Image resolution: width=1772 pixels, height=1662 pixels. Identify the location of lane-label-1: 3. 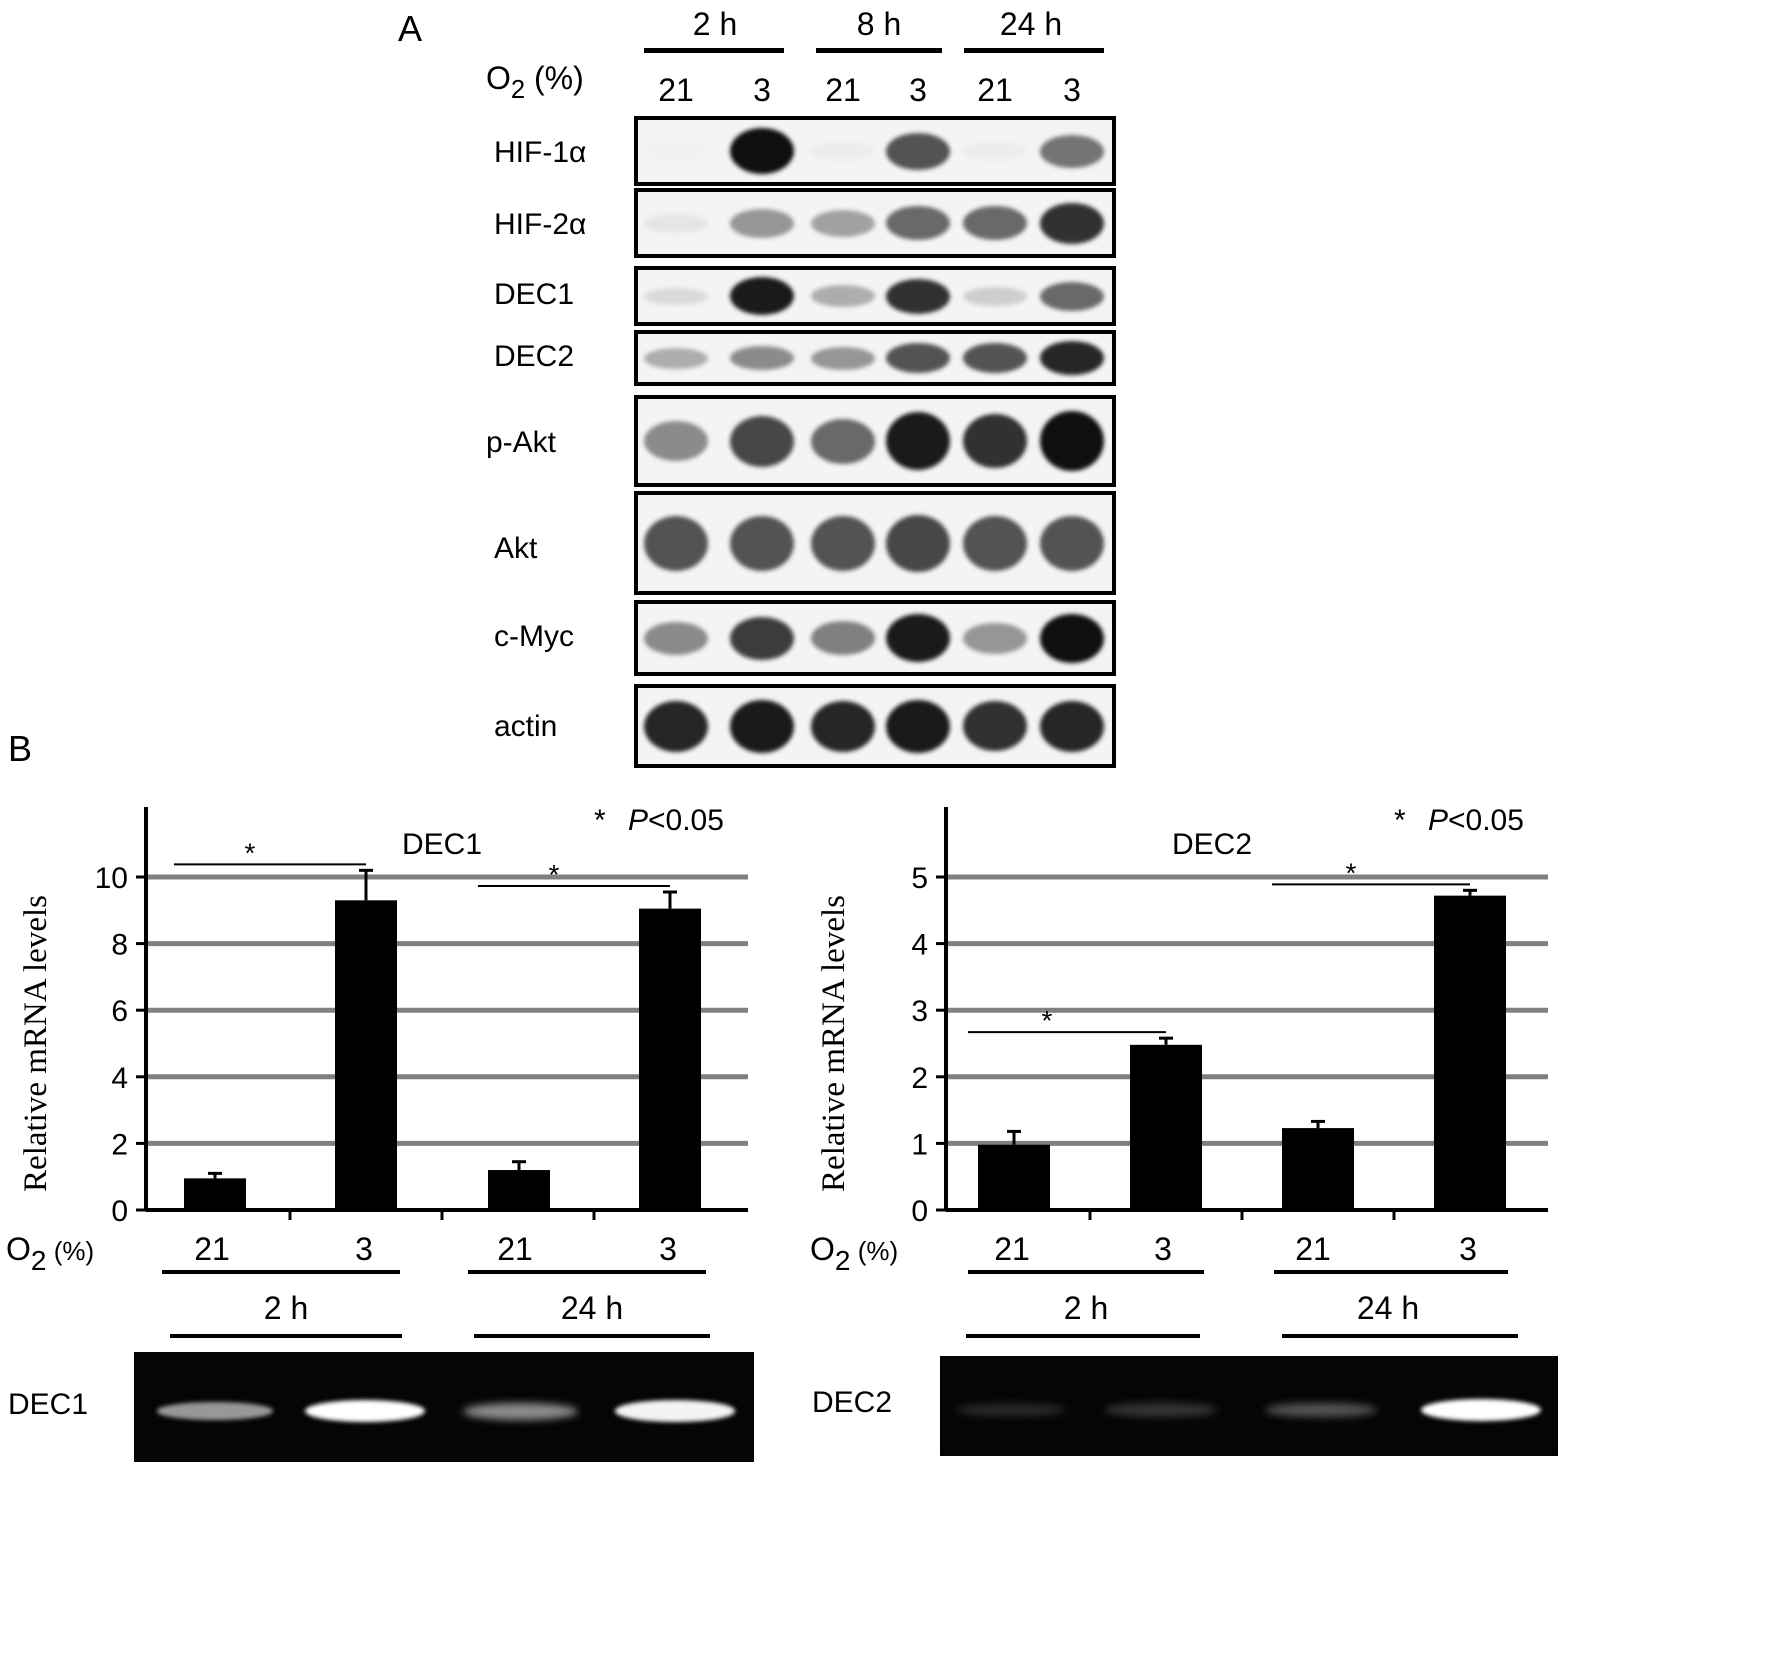
(762, 90).